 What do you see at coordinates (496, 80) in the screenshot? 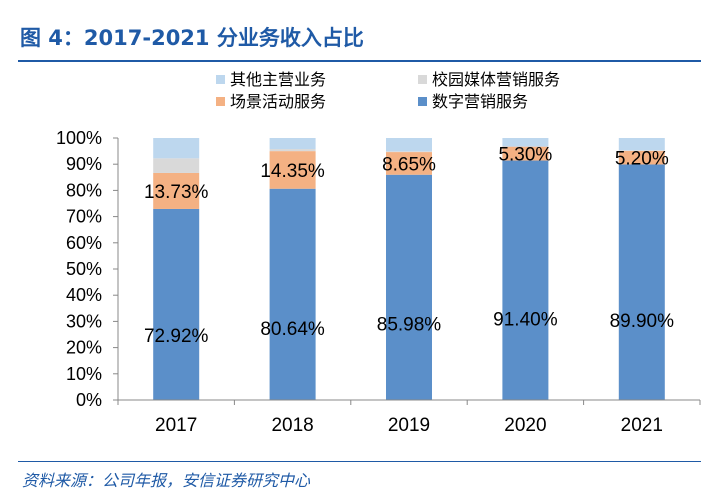
I see `legend-label: 校园媒体营销服务` at bounding box center [496, 80].